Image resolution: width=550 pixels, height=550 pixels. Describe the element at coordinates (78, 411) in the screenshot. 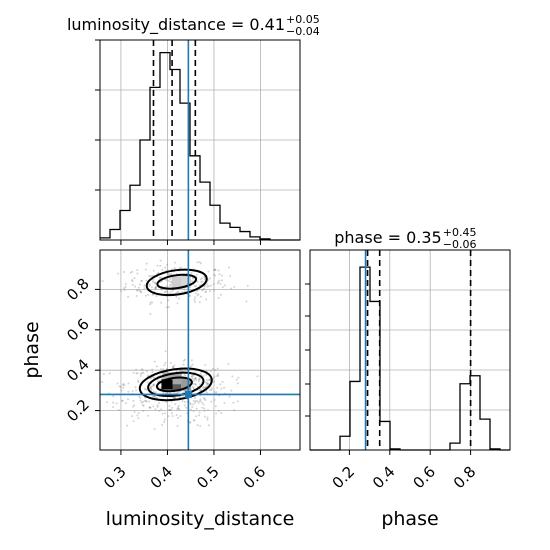

I see `y-tick-label: 0.2` at that location.